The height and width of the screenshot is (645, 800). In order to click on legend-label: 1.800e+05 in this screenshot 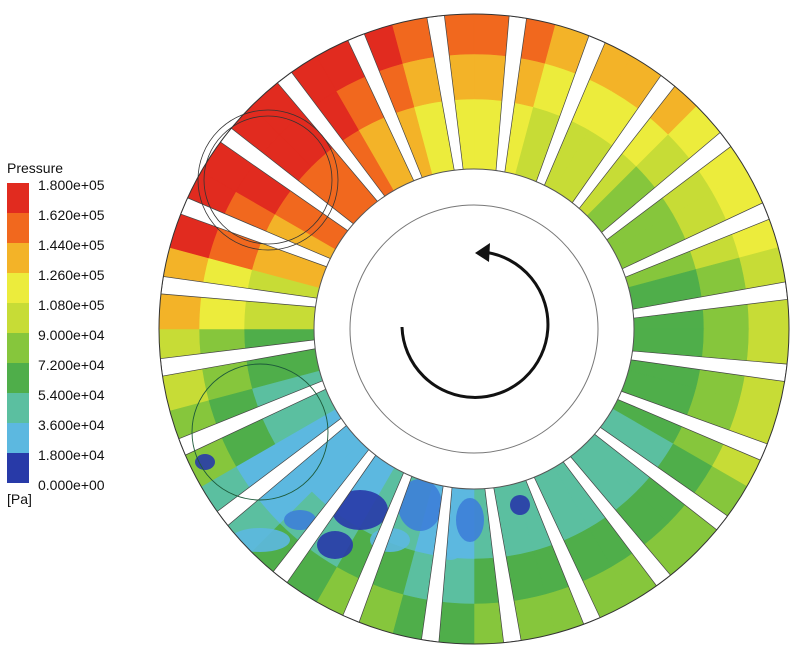, I will do `click(71, 185)`.